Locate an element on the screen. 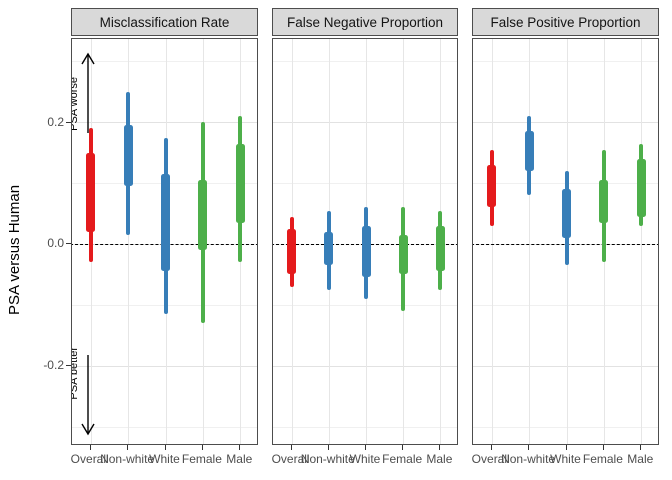  y-tick-label: 0.2 is located at coordinates (55, 121).